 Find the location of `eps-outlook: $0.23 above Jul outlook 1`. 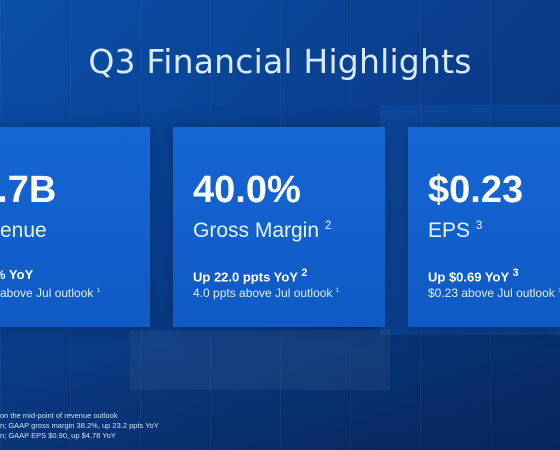

eps-outlook: $0.23 above Jul outlook 1 is located at coordinates (494, 293).